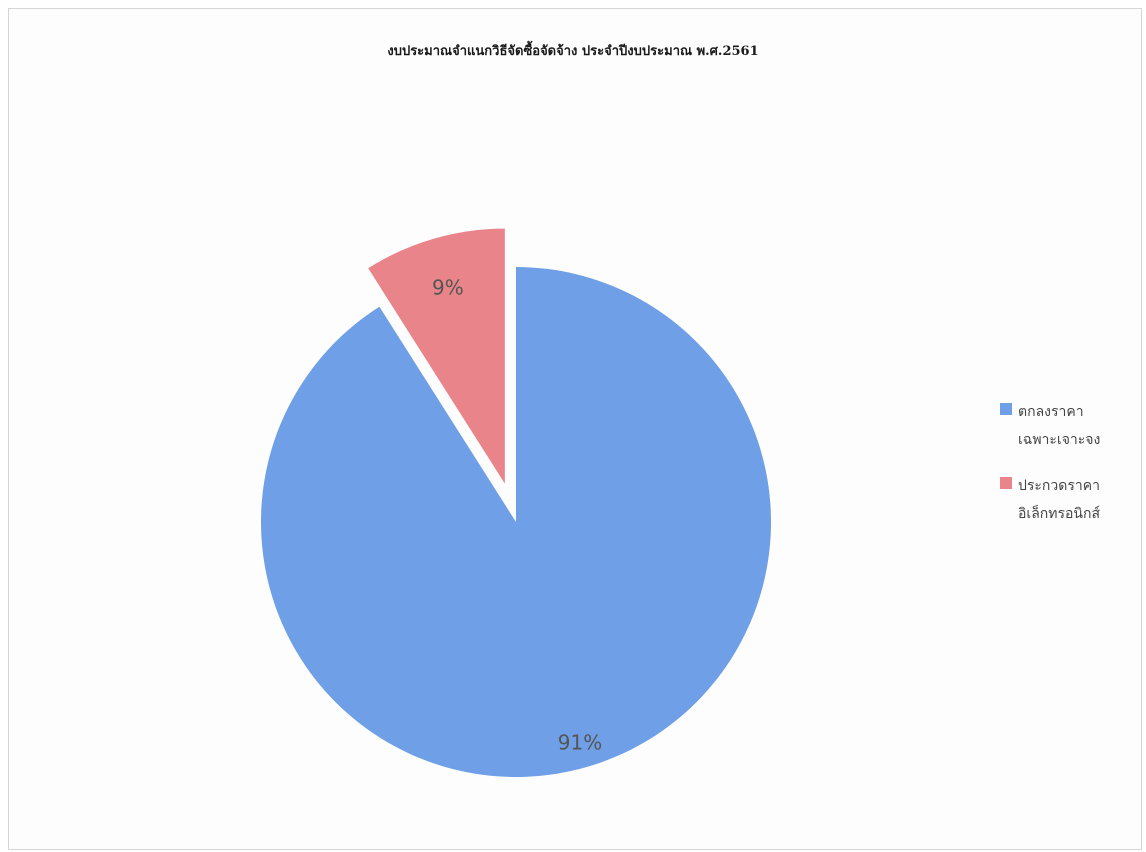 This screenshot has height=852, width=1146. Describe the element at coordinates (1059, 440) in the screenshot. I see `legend-label-line-2: เฉพาะเจาะจง` at that location.